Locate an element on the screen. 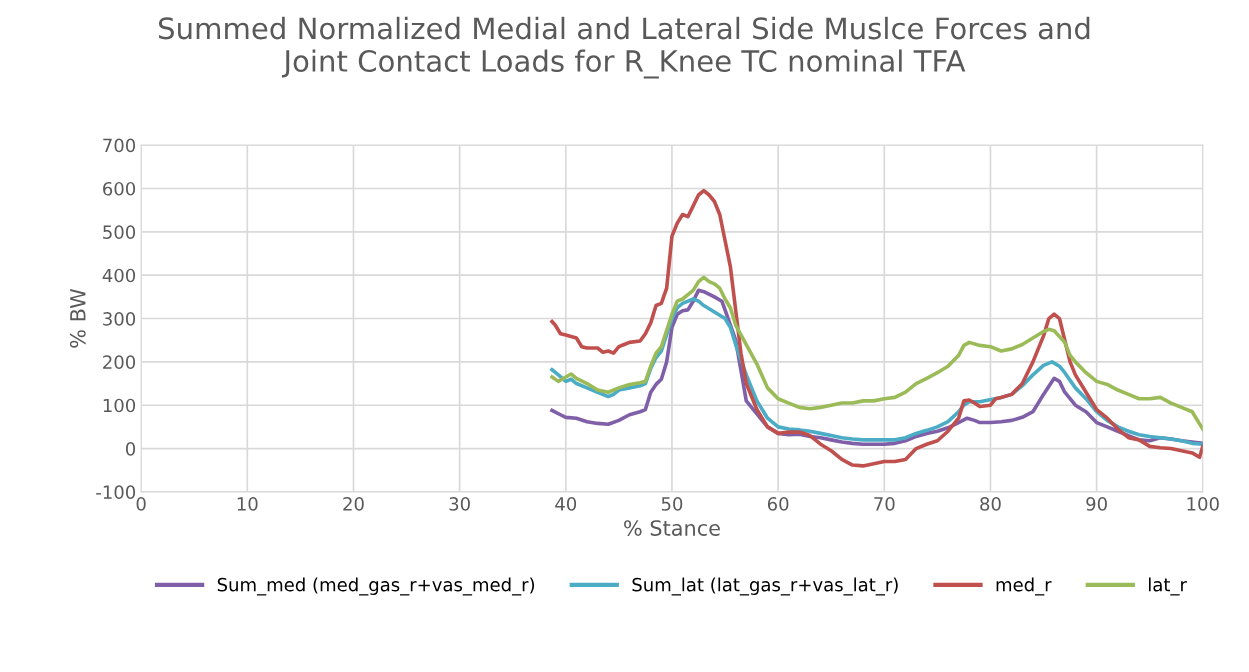  x-axis-title: % Stance is located at coordinates (672, 528).